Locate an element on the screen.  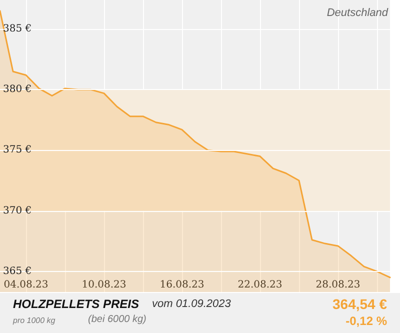
x-tick-label: 22.08.23 is located at coordinates (260, 285).